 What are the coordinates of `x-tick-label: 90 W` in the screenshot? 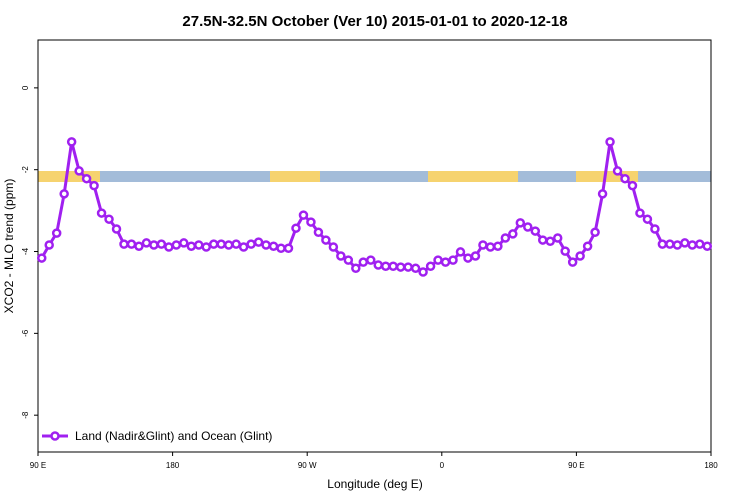 It's located at (307, 465).